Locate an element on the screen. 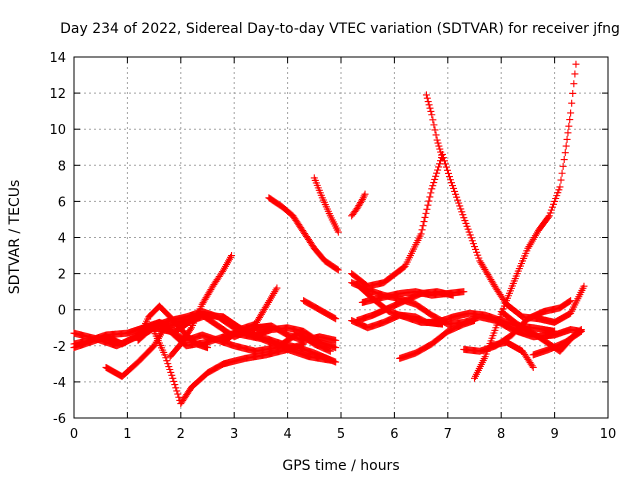 The width and height of the screenshot is (640, 480). y-tick-label: 0 is located at coordinates (62, 311).